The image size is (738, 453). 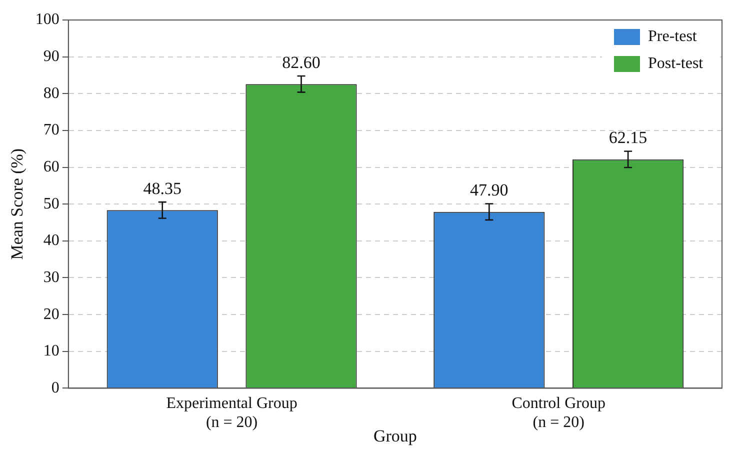 I want to click on data-label: 48.35, so click(x=162, y=188).